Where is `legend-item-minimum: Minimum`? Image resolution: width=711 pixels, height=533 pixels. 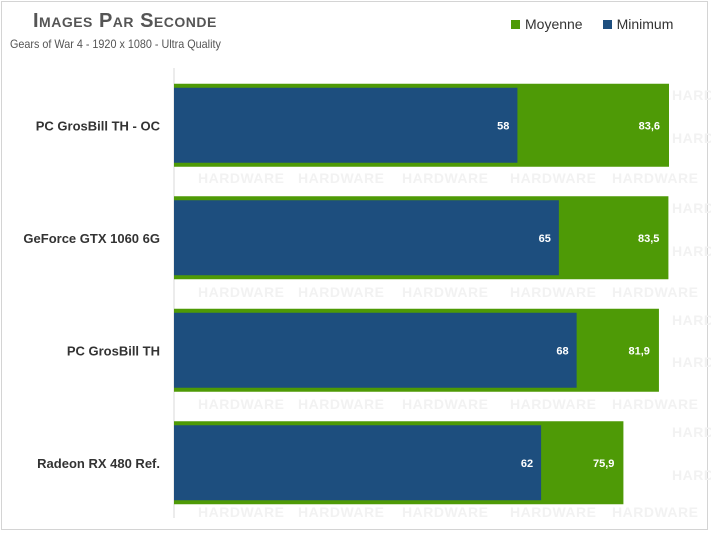 legend-item-minimum: Minimum is located at coordinates (638, 24).